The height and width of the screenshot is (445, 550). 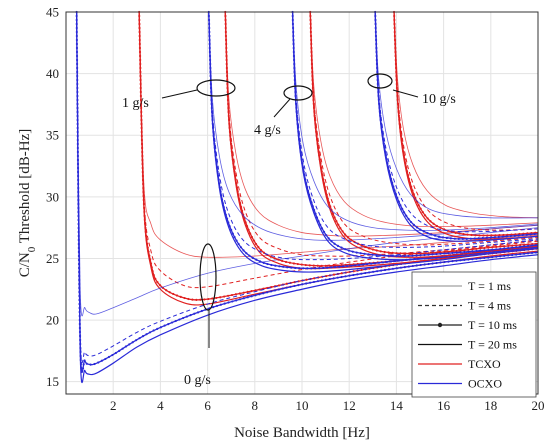 I want to click on x-tick-label: 12, so click(x=349, y=405).